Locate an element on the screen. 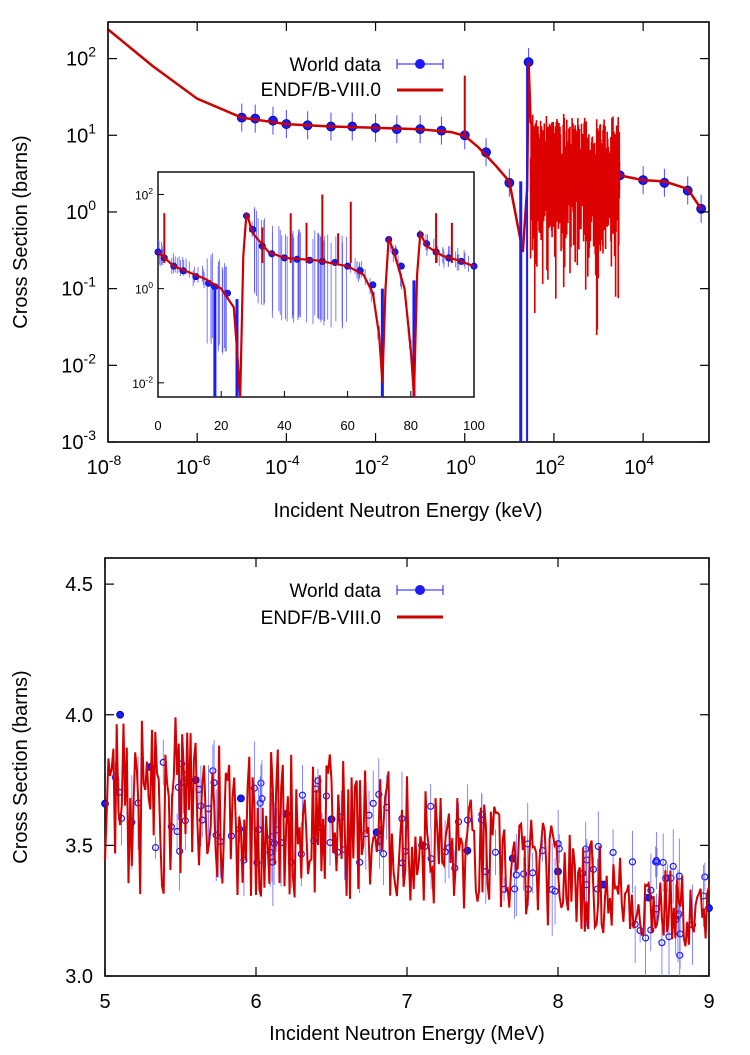 This screenshot has width=750, height=1055. top-x-tick-label-2: 10⁻⁴ is located at coordinates (282, 465).